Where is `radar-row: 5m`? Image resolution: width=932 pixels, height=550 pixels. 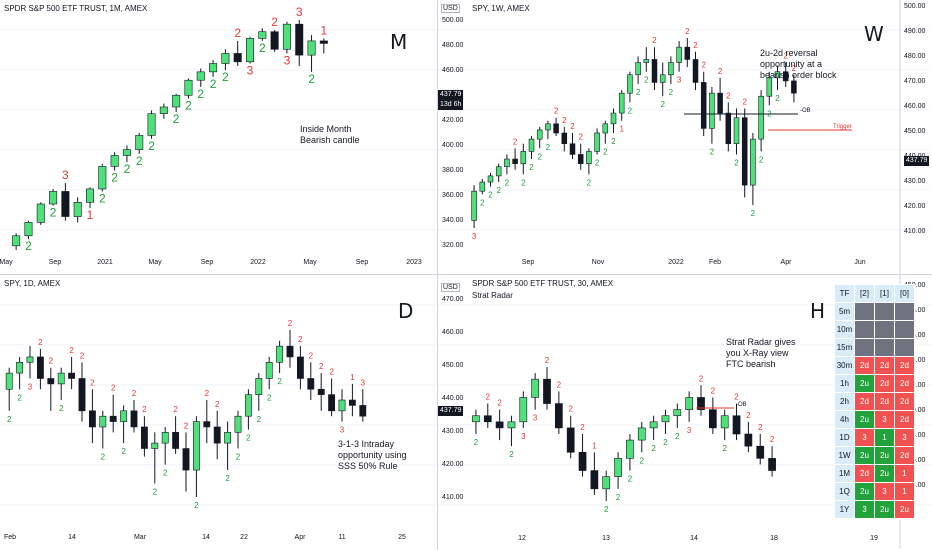 radar-row: 5m is located at coordinates (874, 311).